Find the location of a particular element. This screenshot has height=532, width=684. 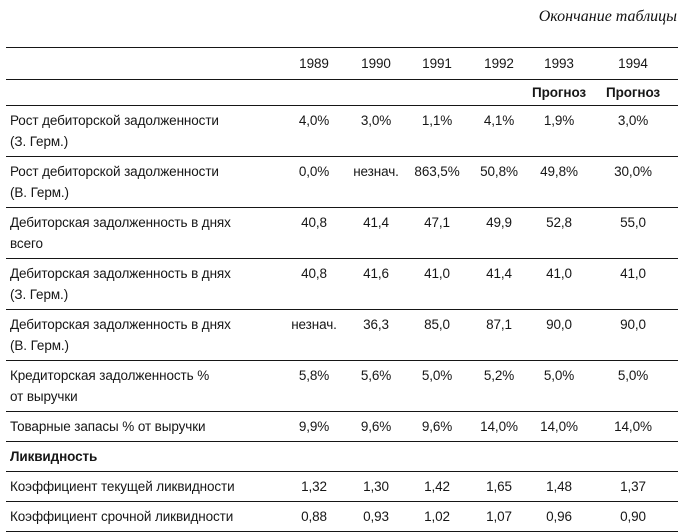

value-cell: 50,8% is located at coordinates (499, 171).